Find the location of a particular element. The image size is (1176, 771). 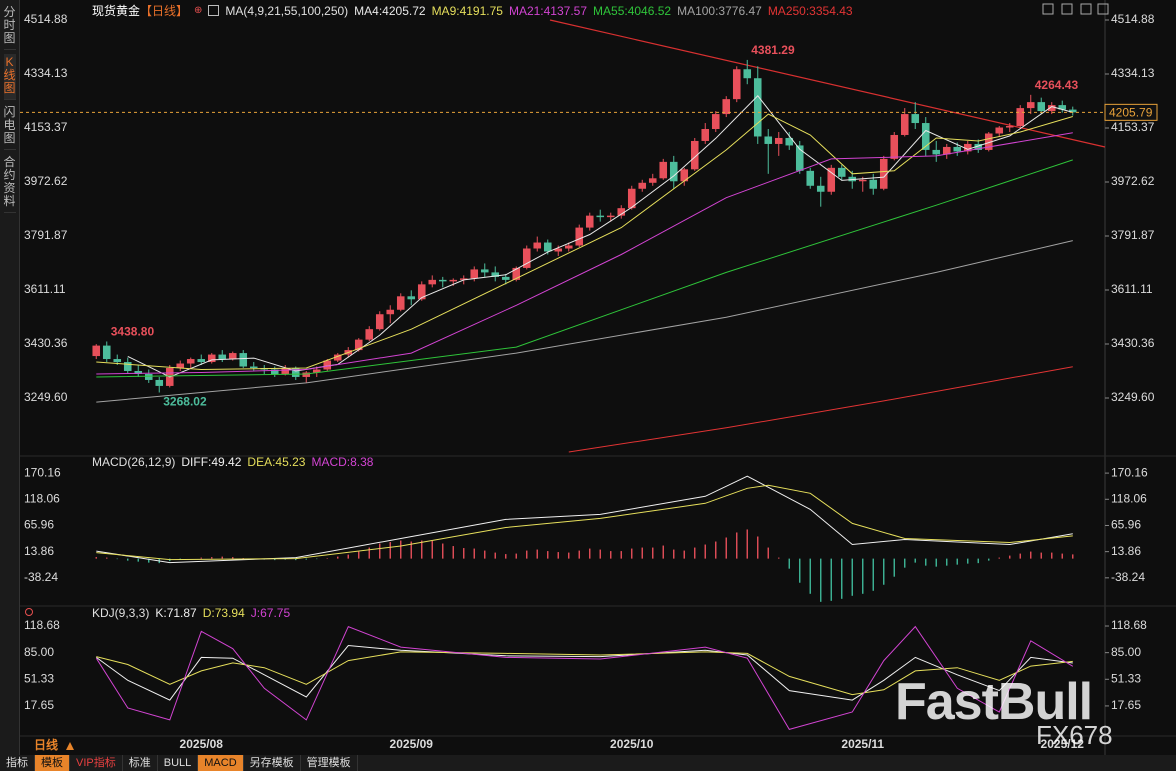

sidebar-tab: 合约资料 is located at coordinates (9, 183).